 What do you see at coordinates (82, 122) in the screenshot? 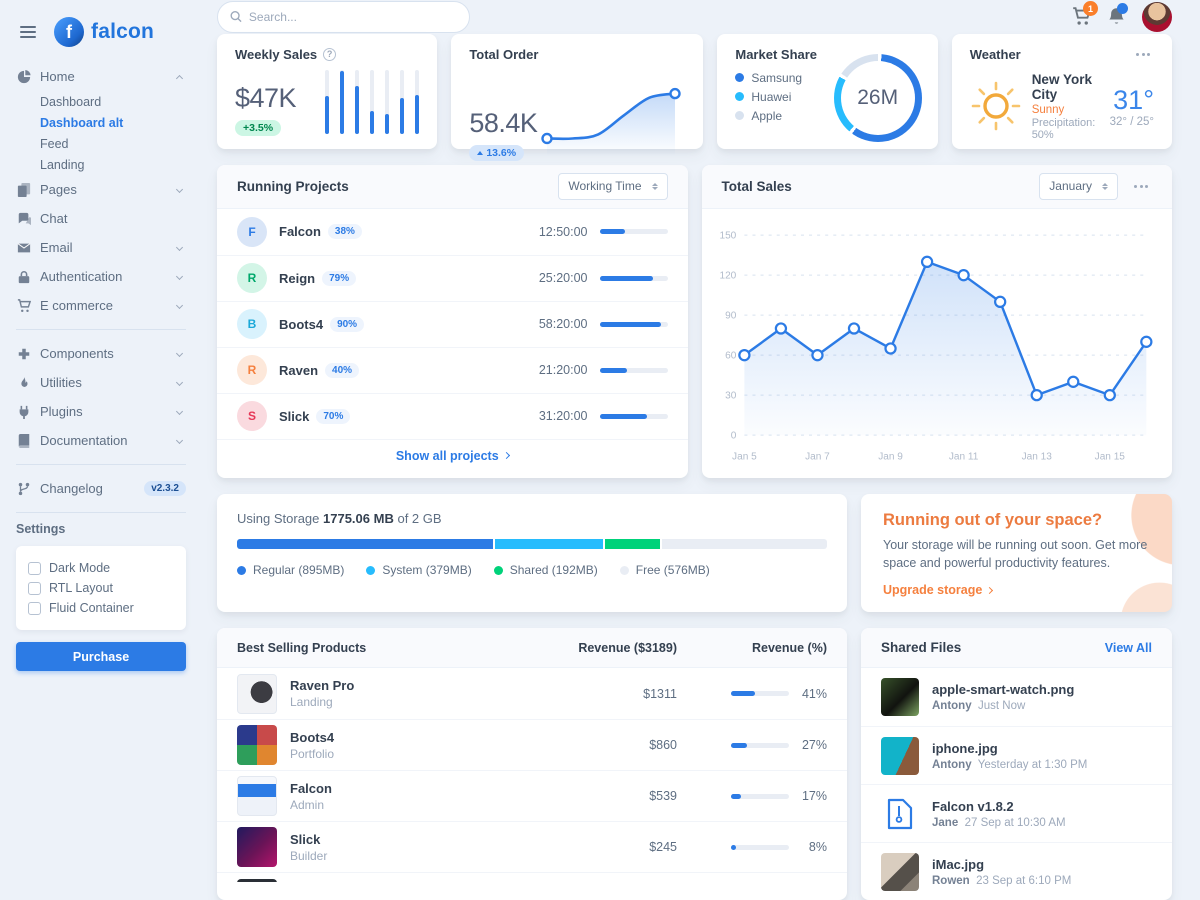
I see `sidebar-item-dashboard-alt: Dashboard alt` at bounding box center [82, 122].